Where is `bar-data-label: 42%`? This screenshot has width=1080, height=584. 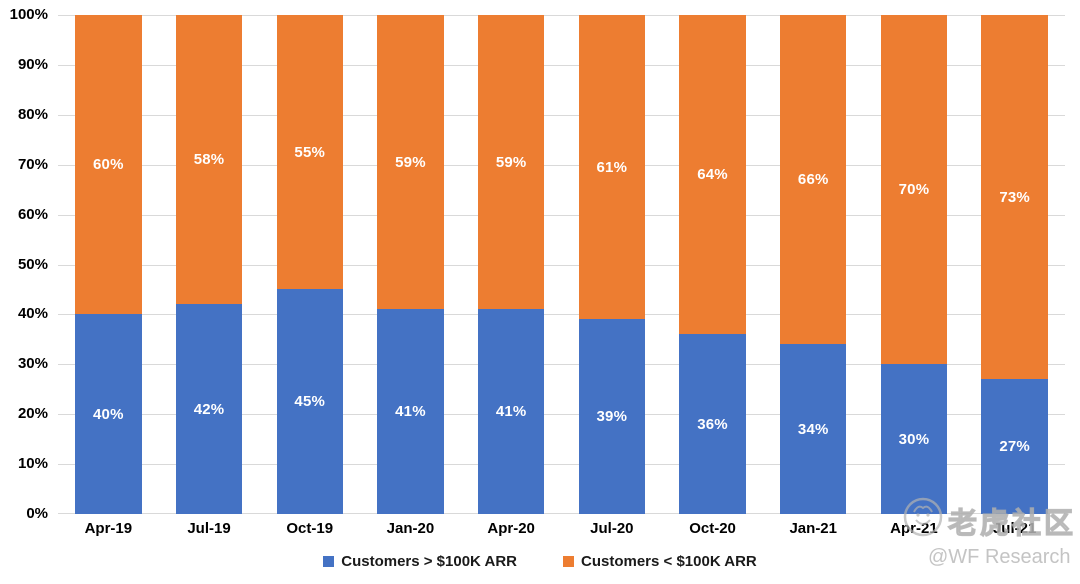 bar-data-label: 42% is located at coordinates (209, 409).